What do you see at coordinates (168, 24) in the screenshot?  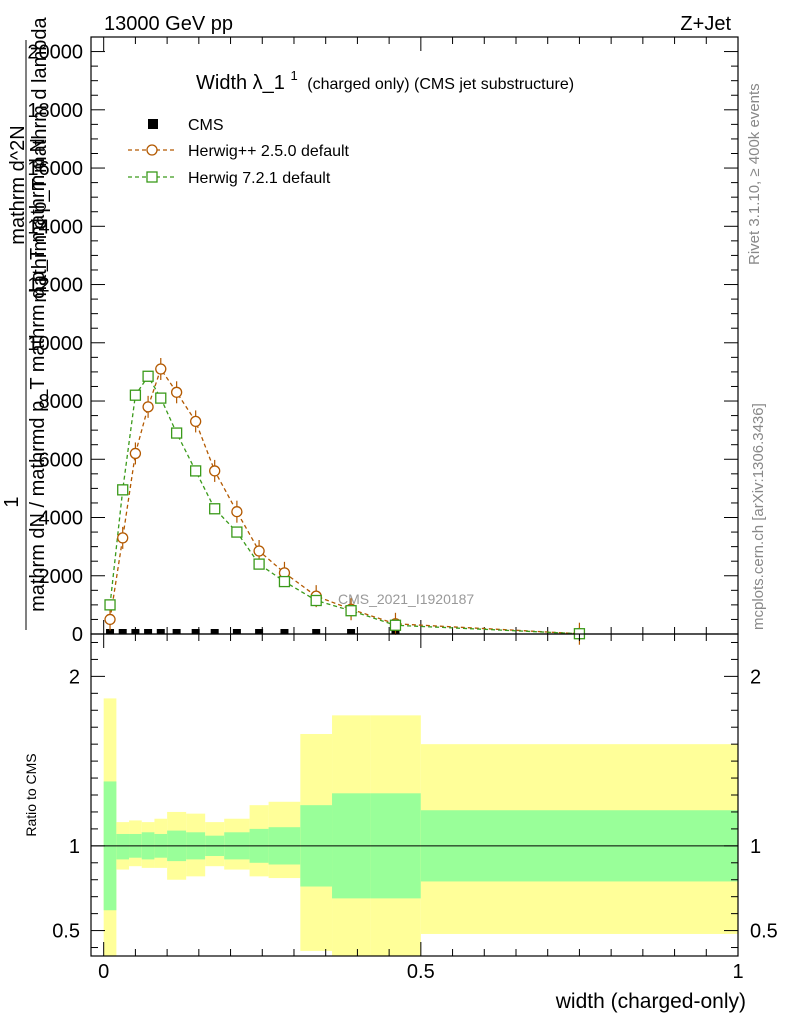 I see `header-left: 13000 GeV pp` at bounding box center [168, 24].